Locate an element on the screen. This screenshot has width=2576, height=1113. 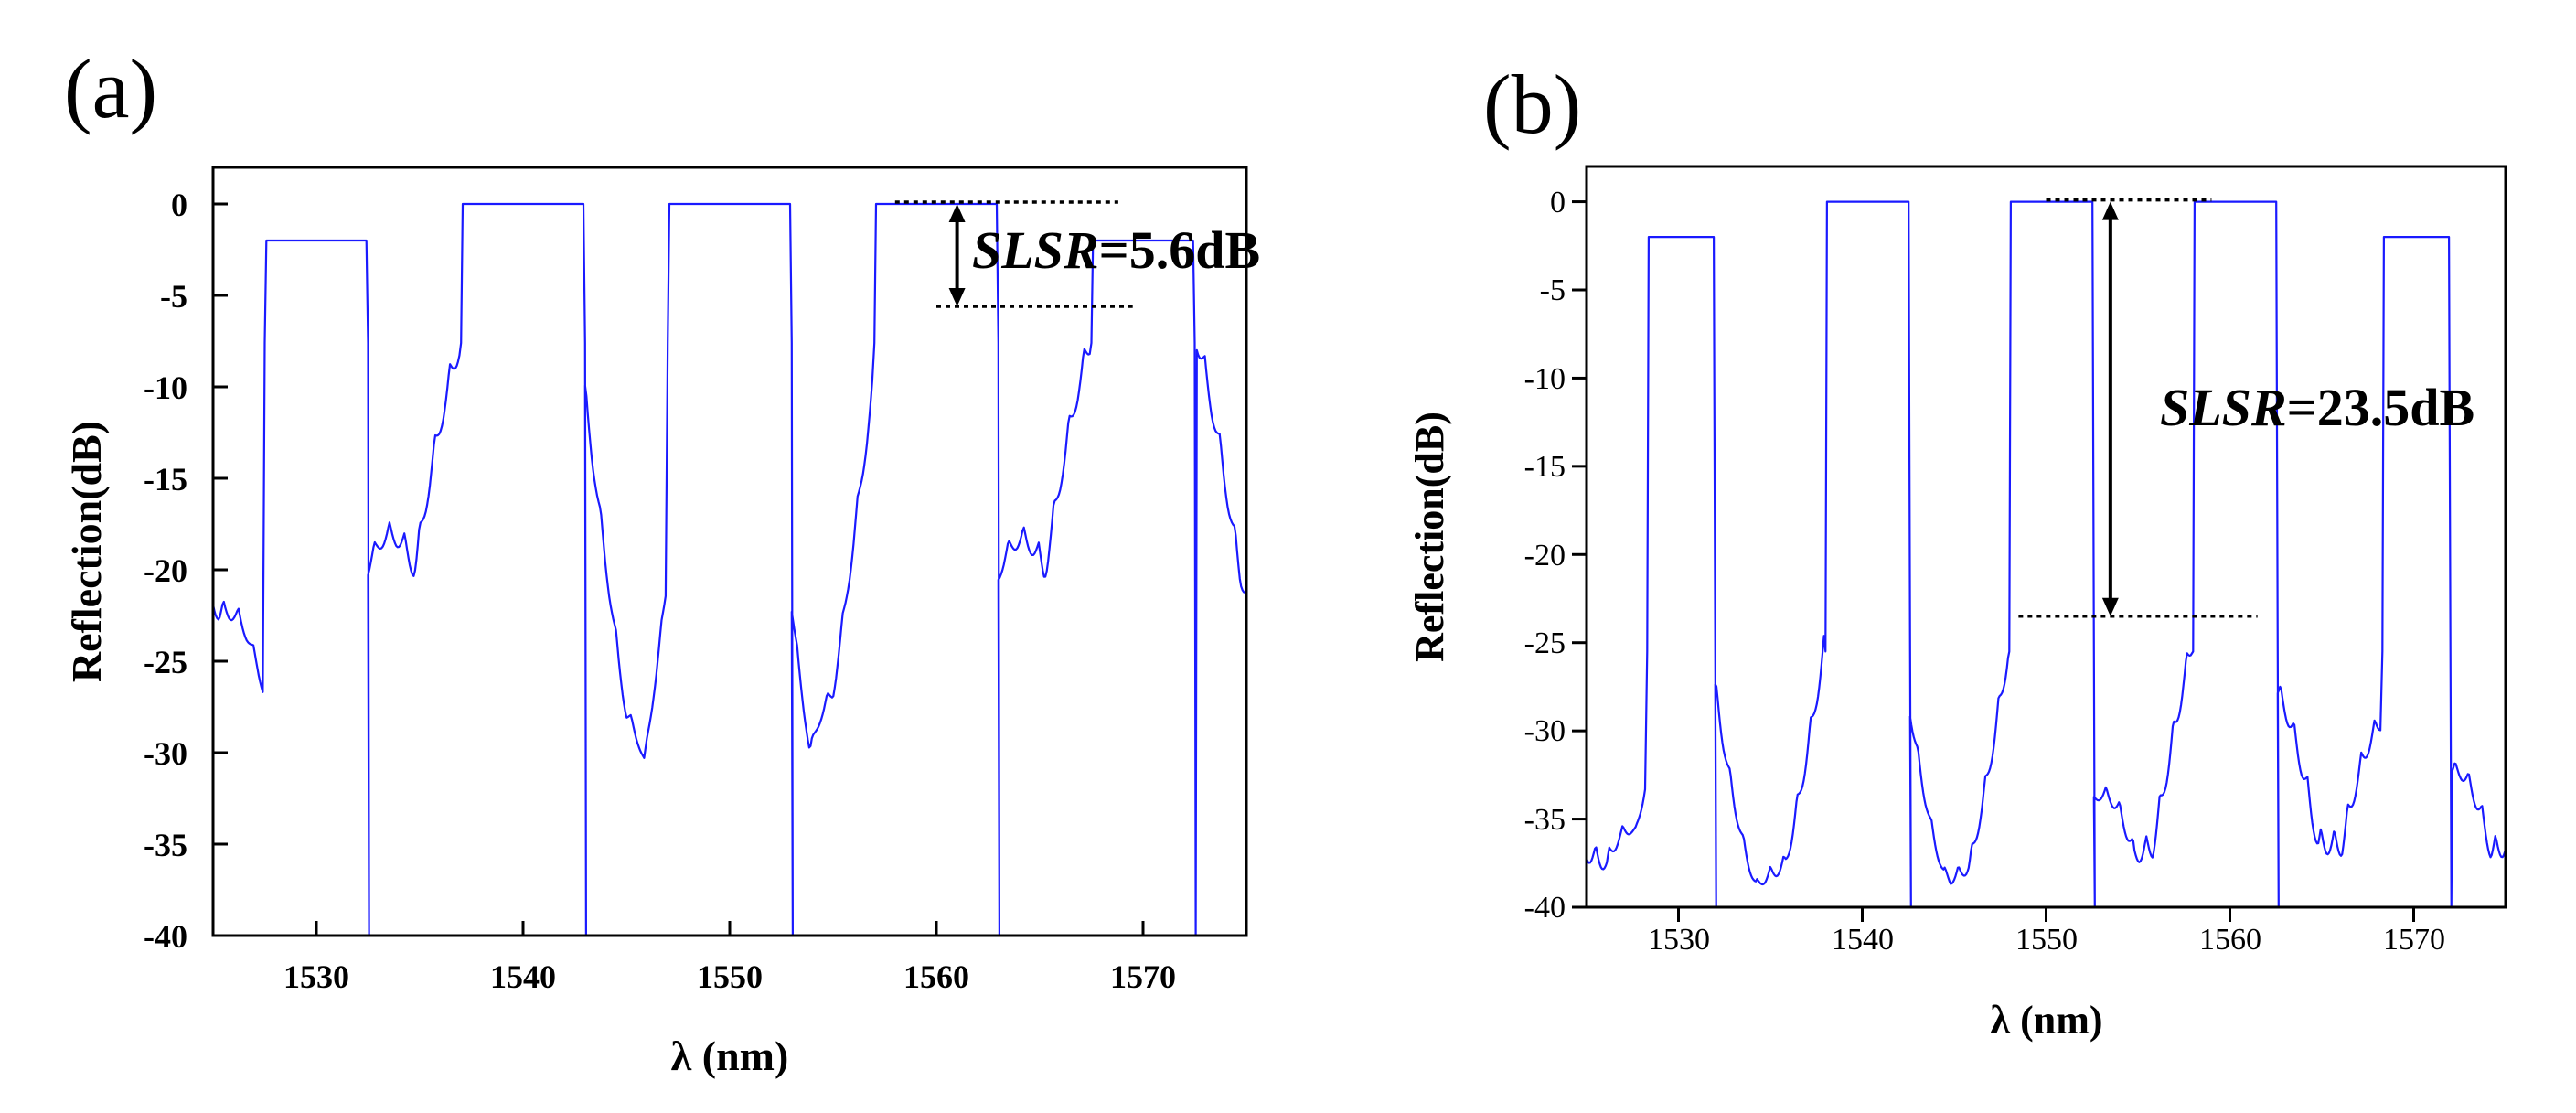
slsr-label-b: SLSR=23.5dB is located at coordinates (2317, 407).